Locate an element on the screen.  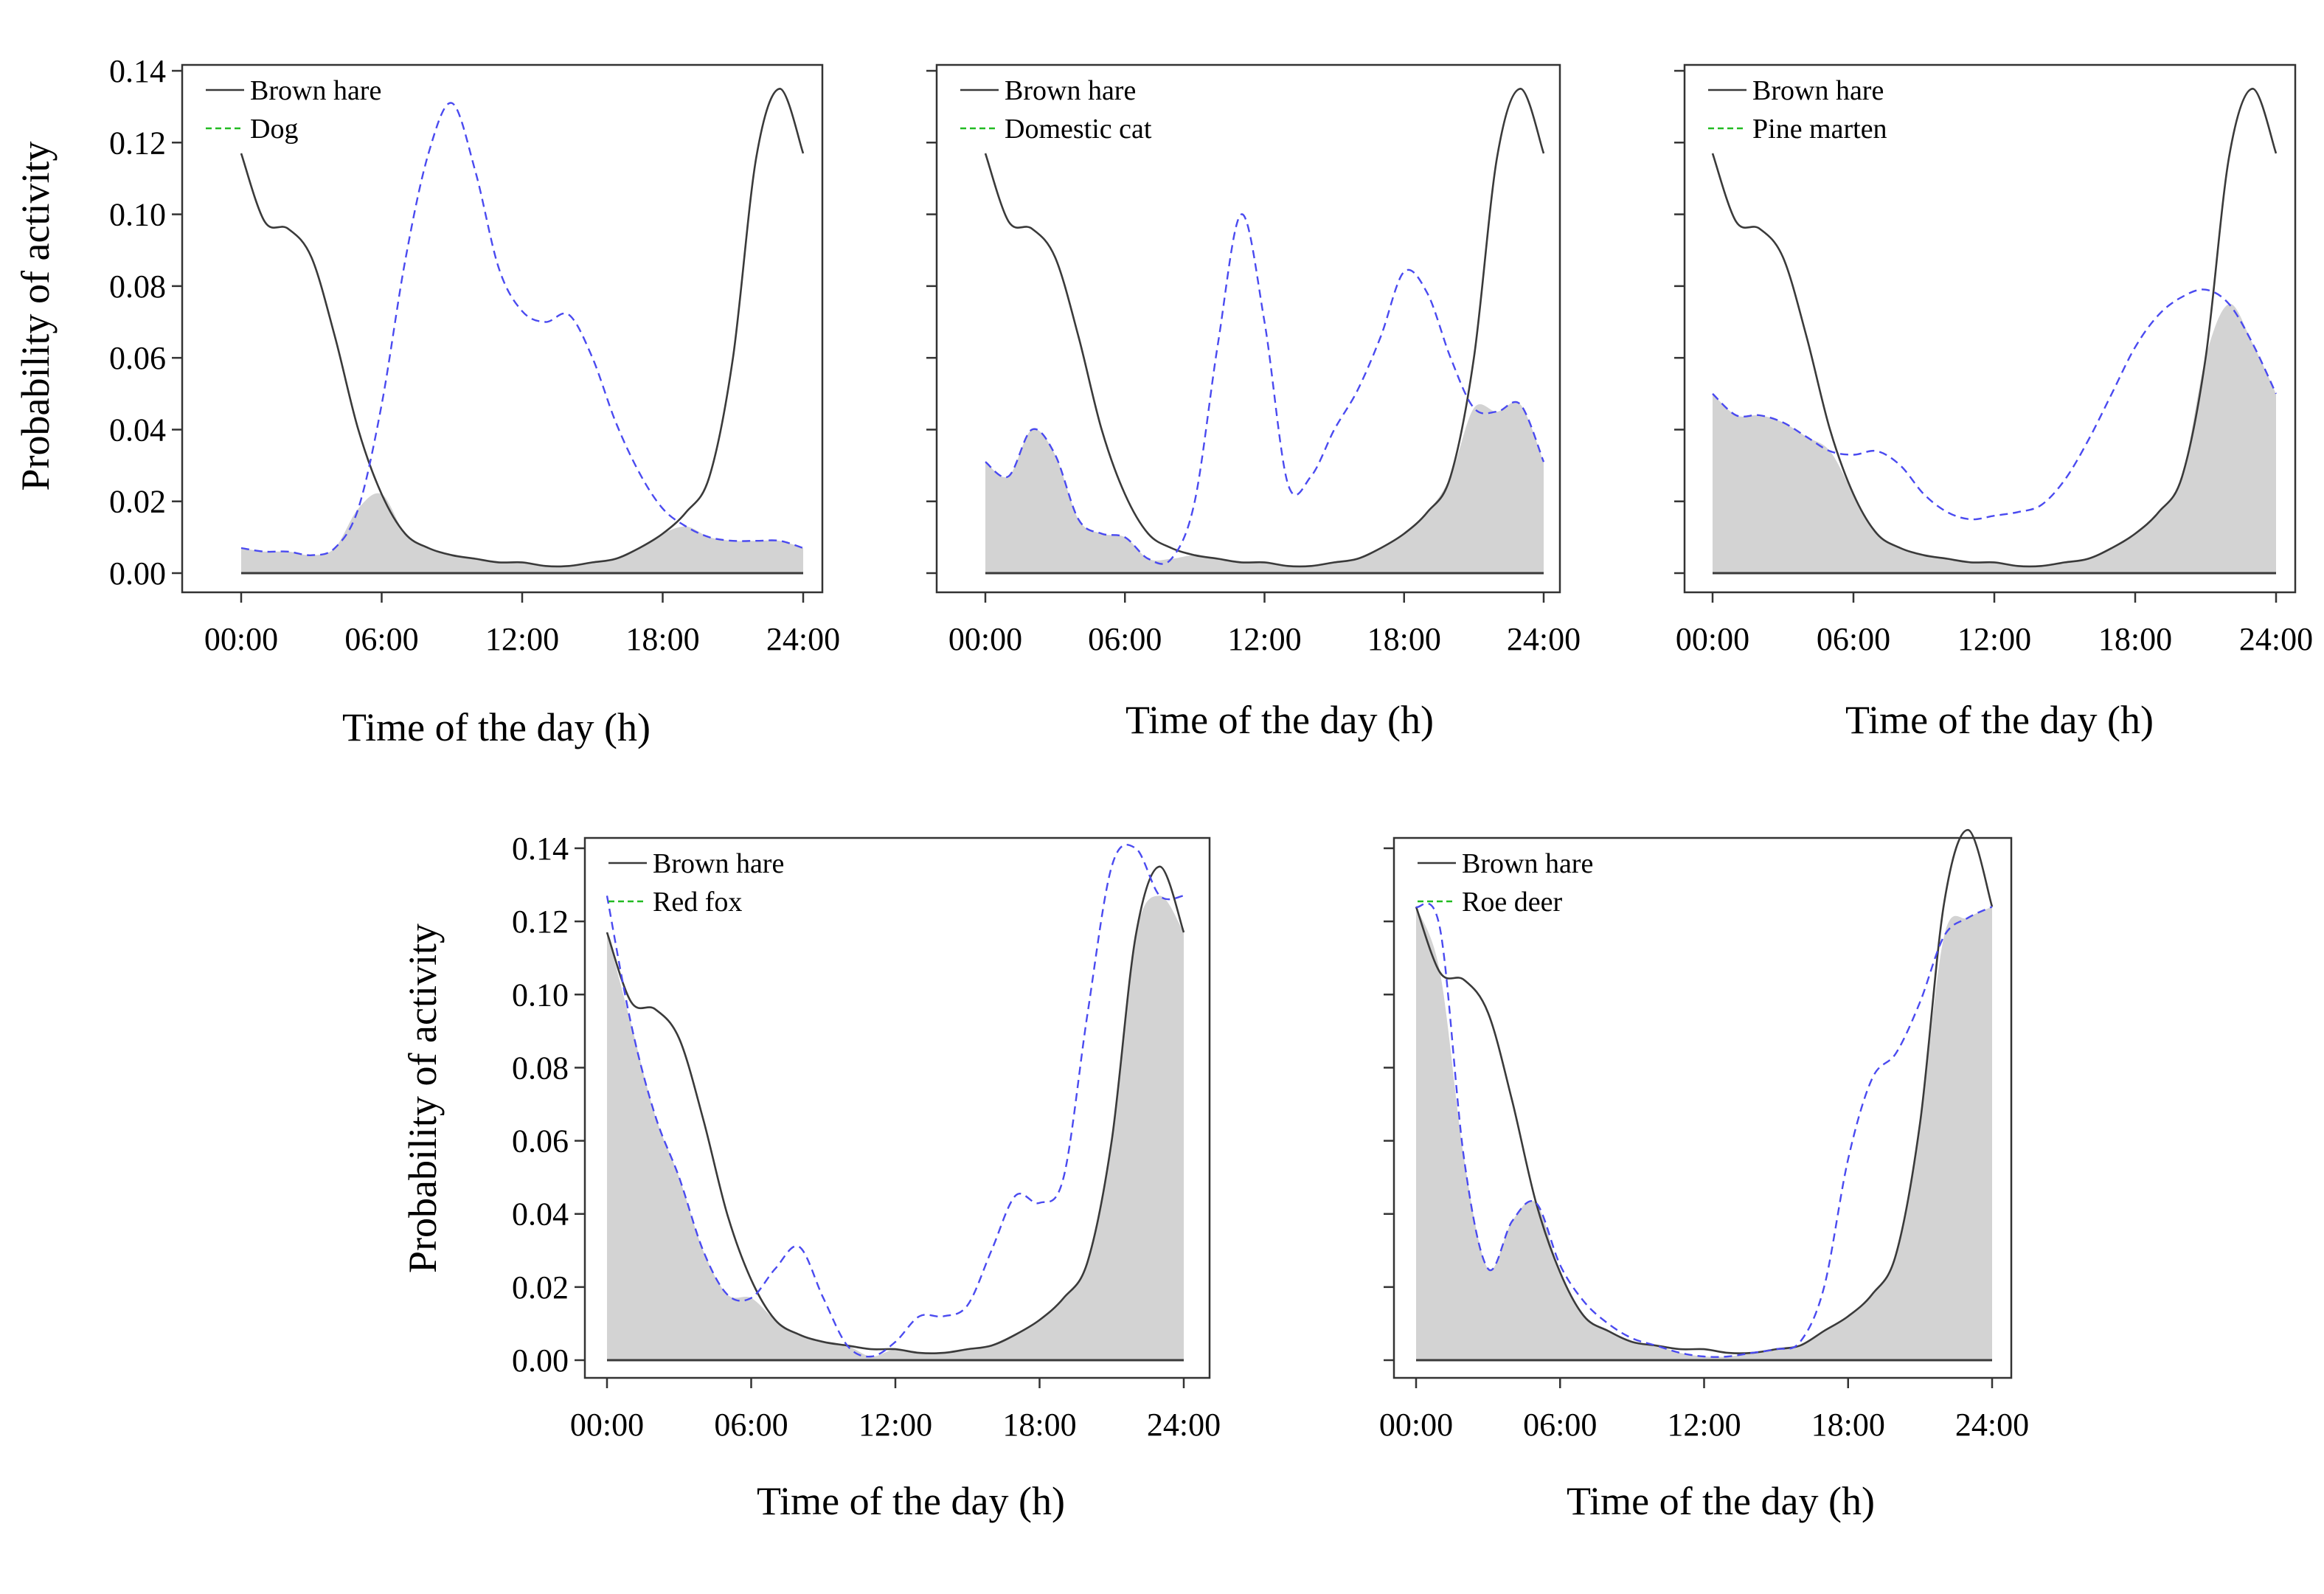
series-line-roe-deer is located at coordinates (1704, 1130).